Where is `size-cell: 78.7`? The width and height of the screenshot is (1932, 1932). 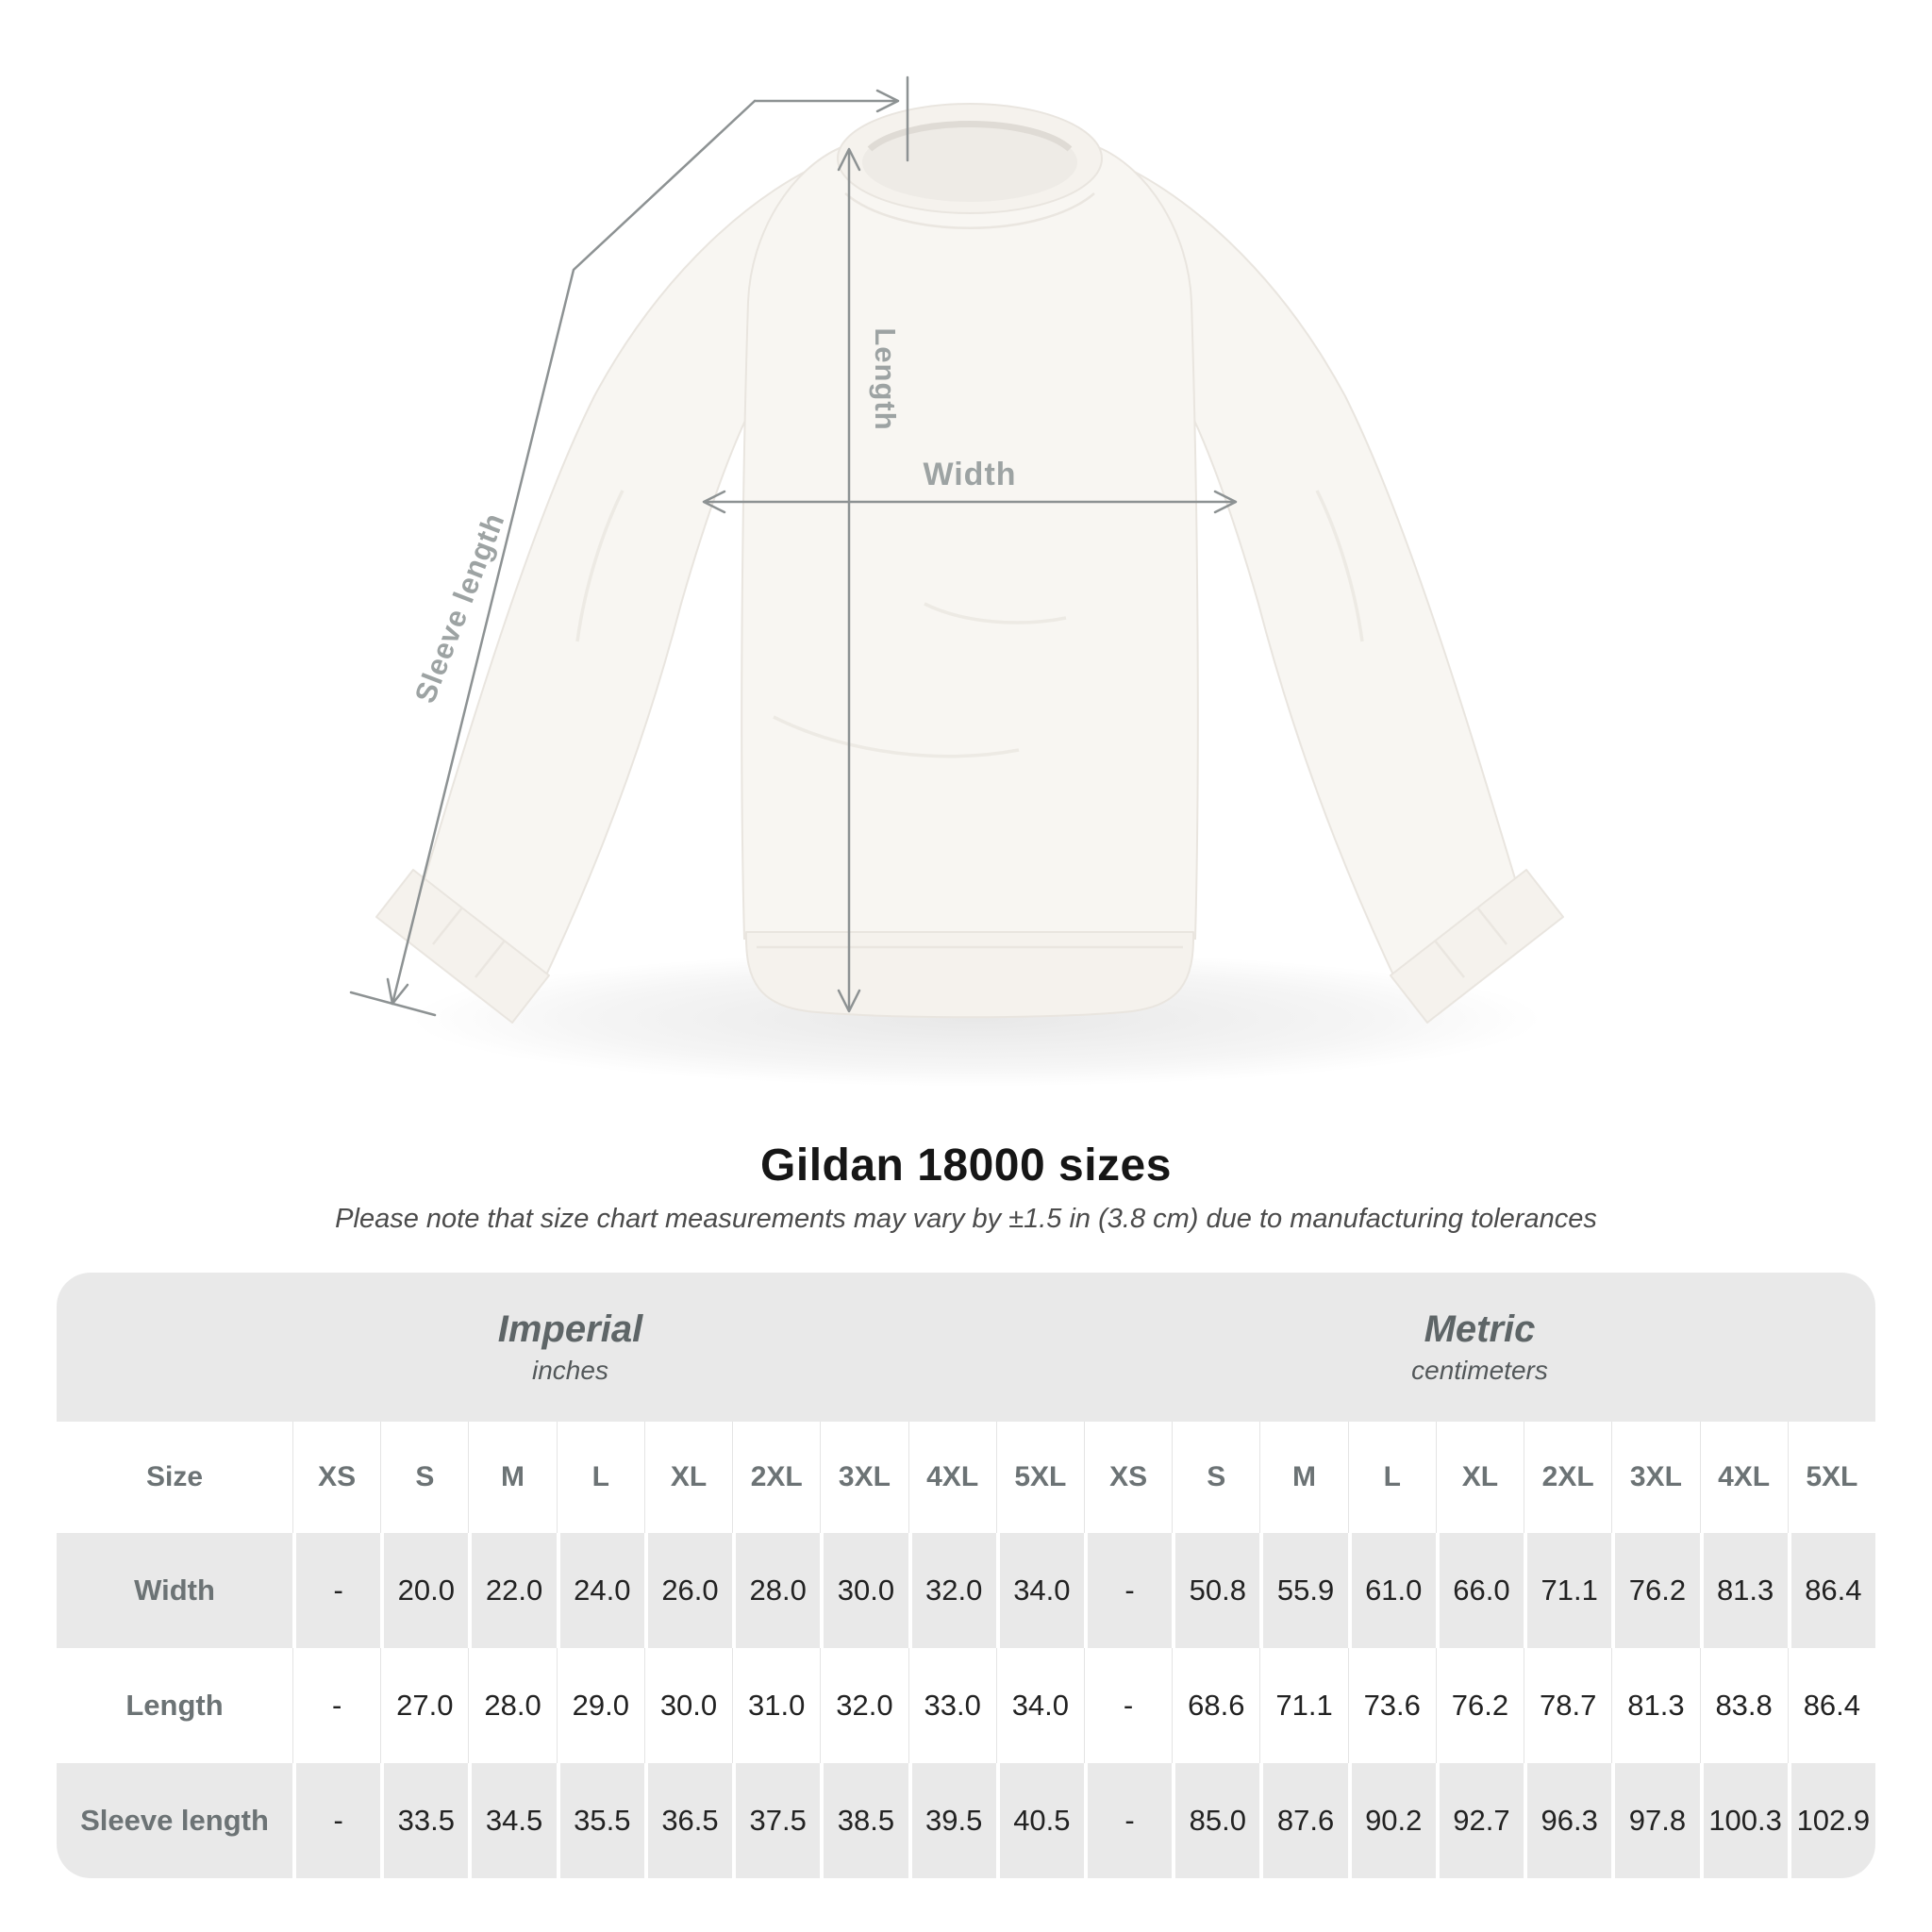
size-cell: 78.7 is located at coordinates (1568, 1706).